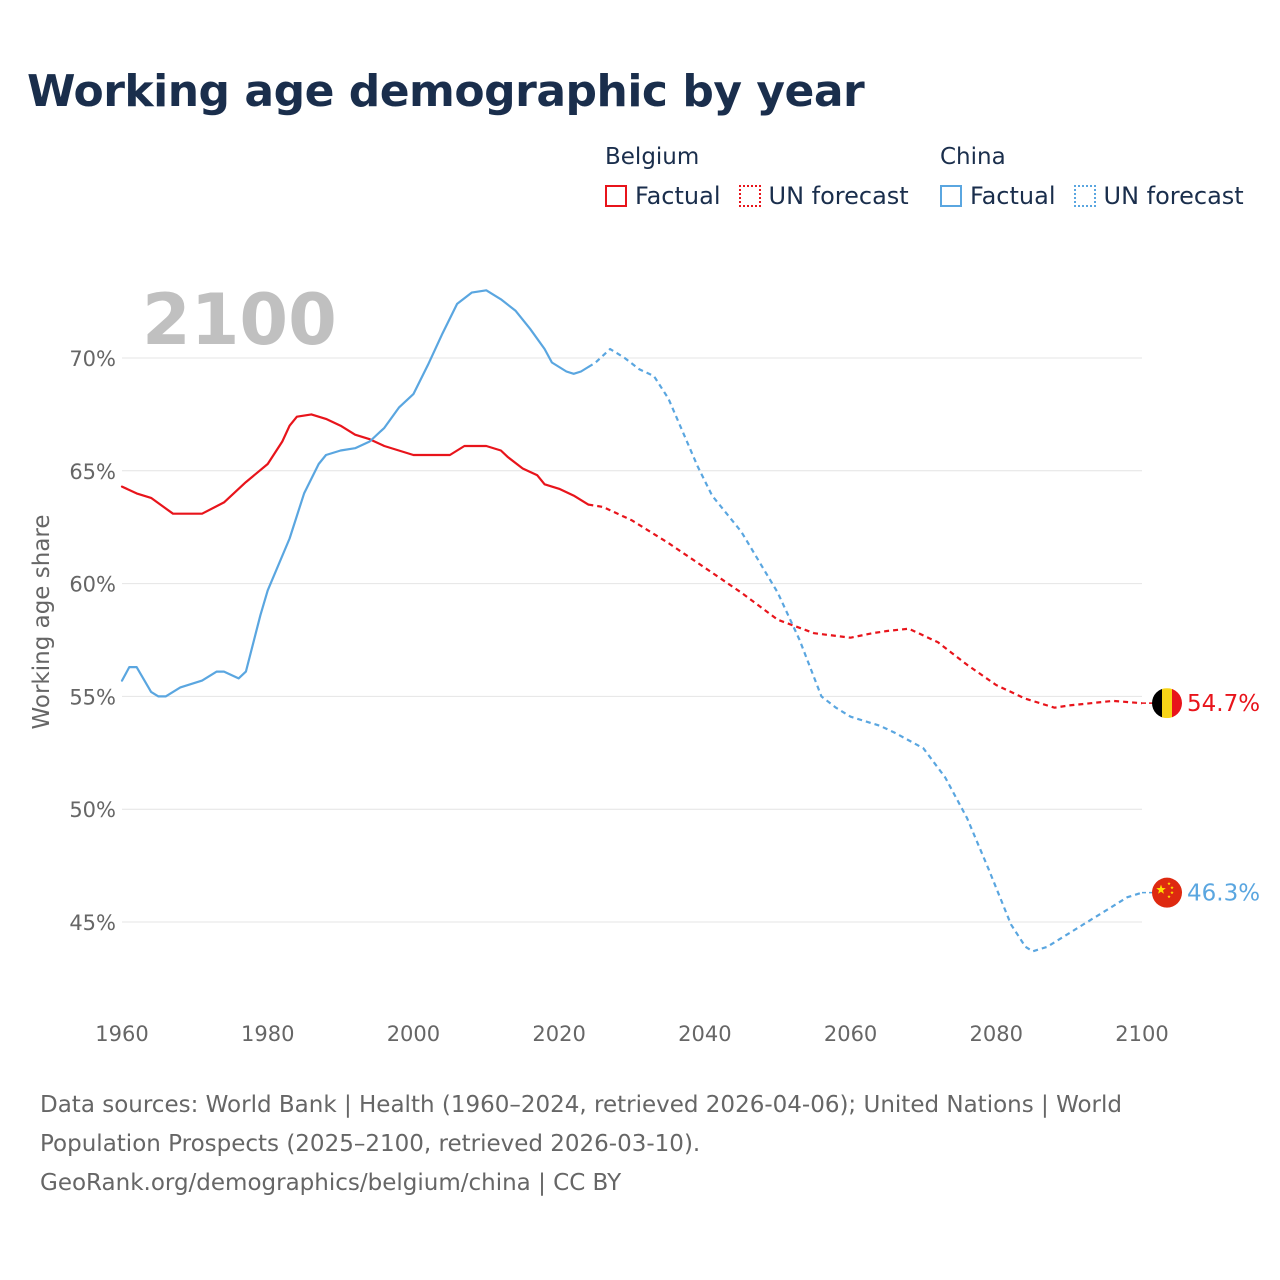 Image resolution: width=1280 pixels, height=1280 pixels. Describe the element at coordinates (865, 606) in the screenshot. I see `belgium-forecast-line` at that location.